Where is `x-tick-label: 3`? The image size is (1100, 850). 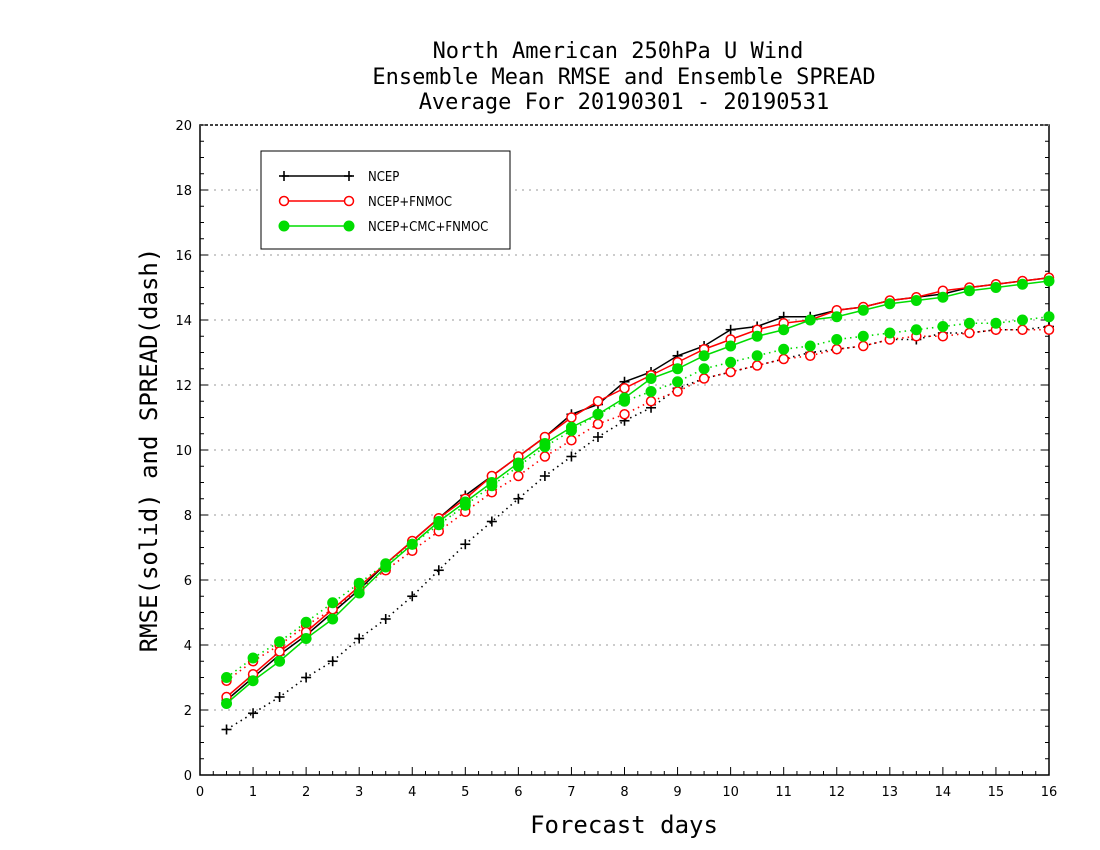
x-tick-label: 3 is located at coordinates (359, 792).